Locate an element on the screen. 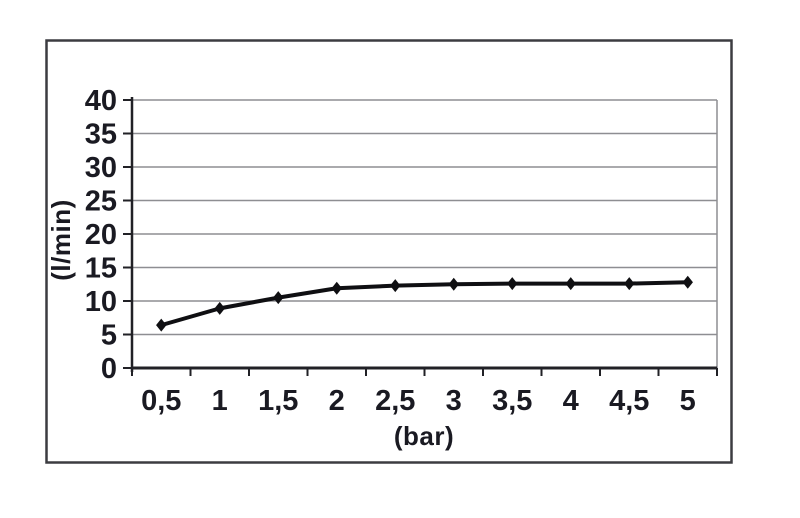 This screenshot has height=518, width=800. y-tick-label: 10 is located at coordinates (101, 302).